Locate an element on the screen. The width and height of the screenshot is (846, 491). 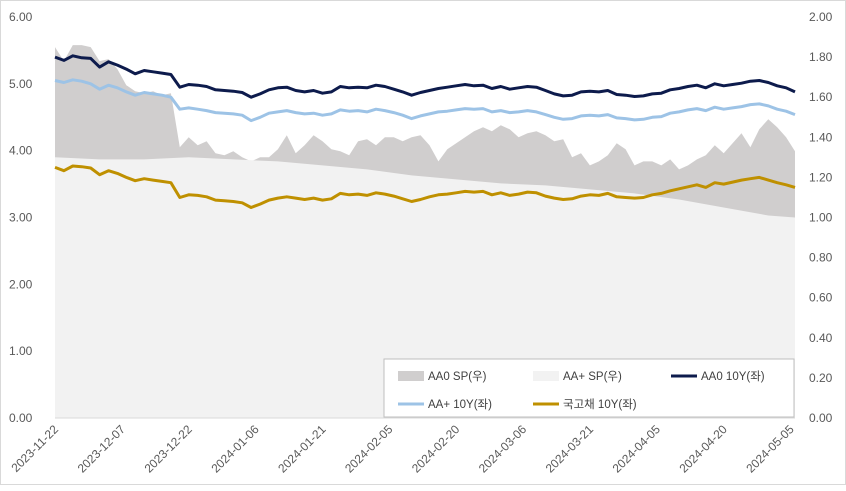
y-left-tick-label: 3.00 is located at coordinates (21, 218).